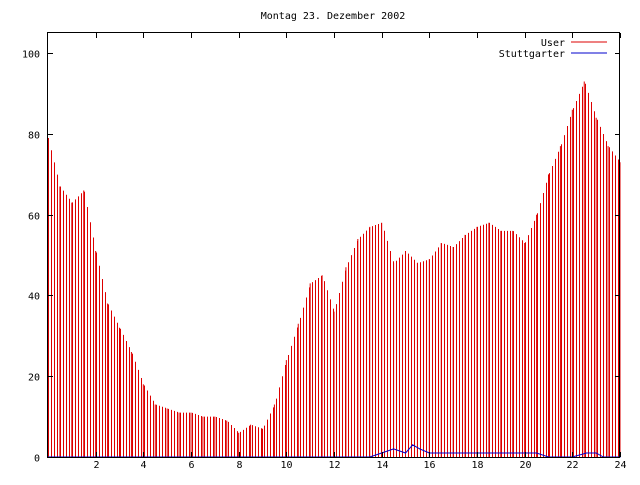 The width and height of the screenshot is (640, 485). I want to click on x-tick-label: 18, so click(477, 465).